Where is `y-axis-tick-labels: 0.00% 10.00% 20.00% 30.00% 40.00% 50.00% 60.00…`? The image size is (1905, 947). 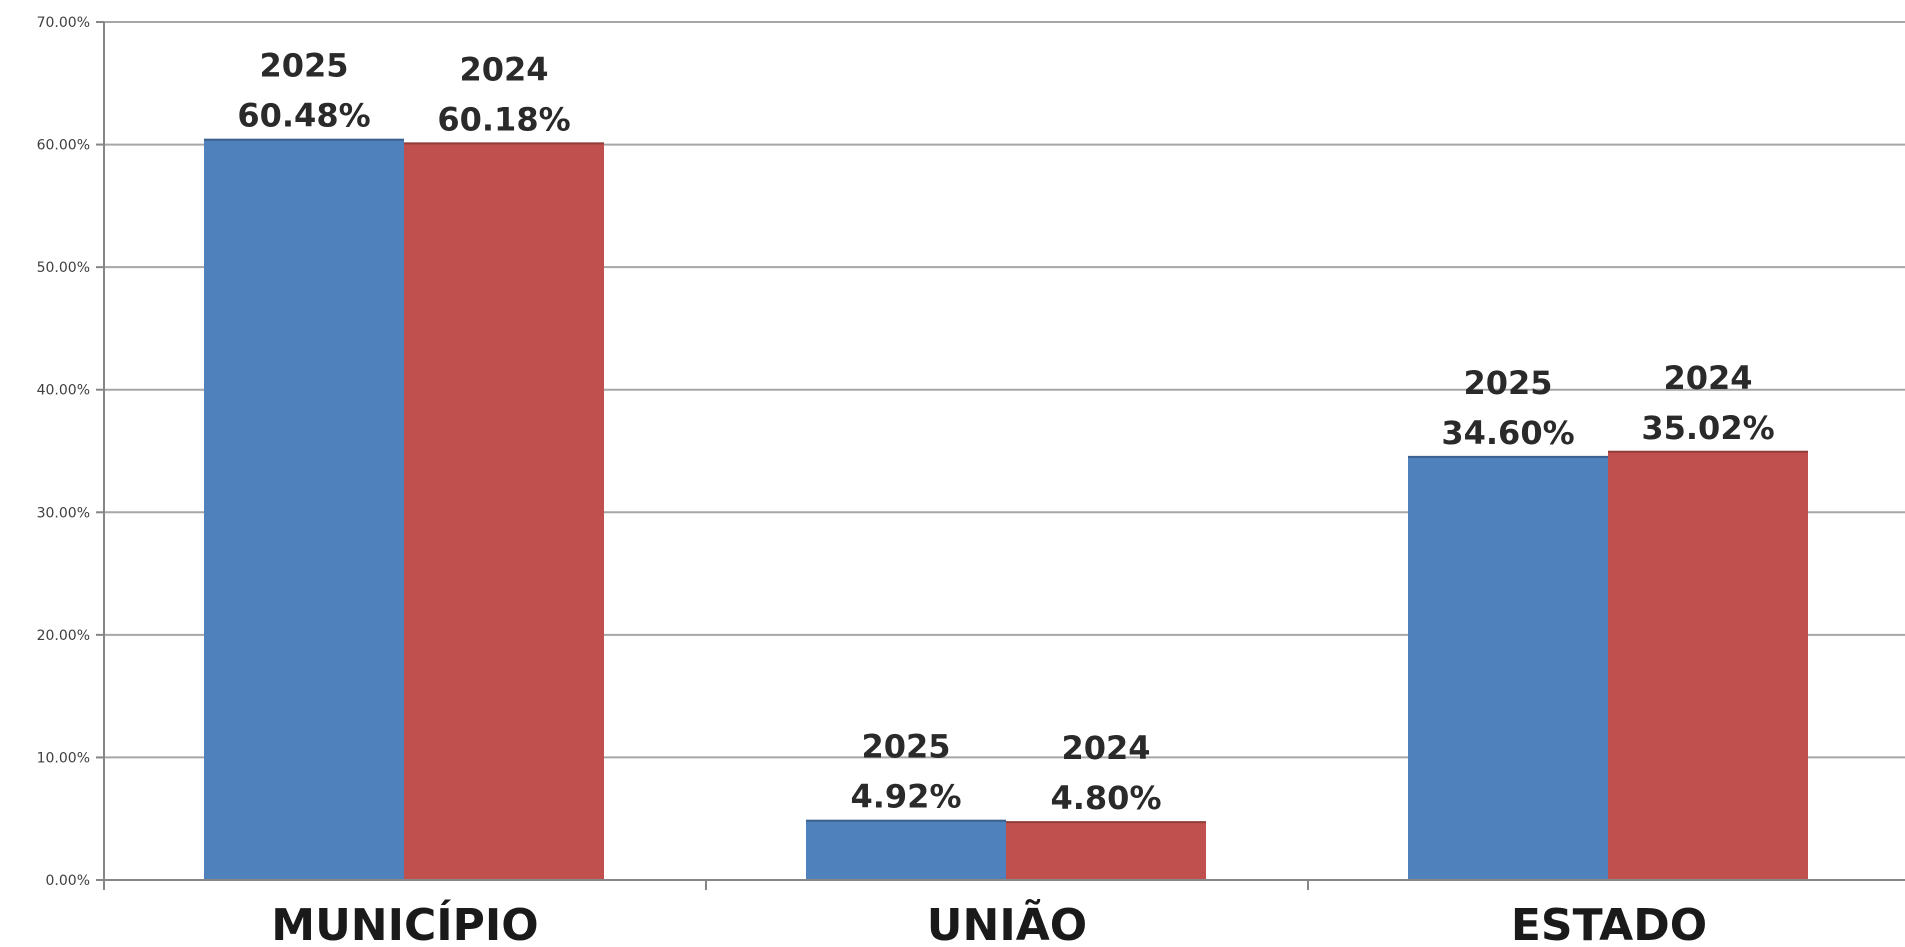 y-axis-tick-labels: 0.00% 10.00% 20.00% 30.00% 40.00% 50.00% 60.00… is located at coordinates (63, 452).